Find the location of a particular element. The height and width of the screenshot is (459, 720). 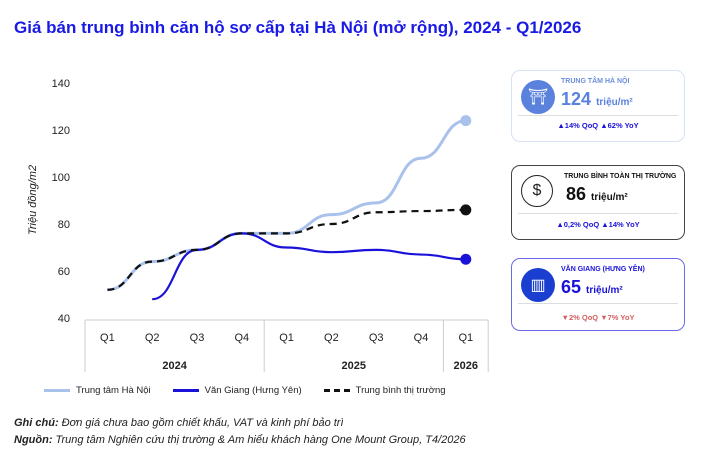

temple-gate-icon: ⛩ is located at coordinates (538, 97).